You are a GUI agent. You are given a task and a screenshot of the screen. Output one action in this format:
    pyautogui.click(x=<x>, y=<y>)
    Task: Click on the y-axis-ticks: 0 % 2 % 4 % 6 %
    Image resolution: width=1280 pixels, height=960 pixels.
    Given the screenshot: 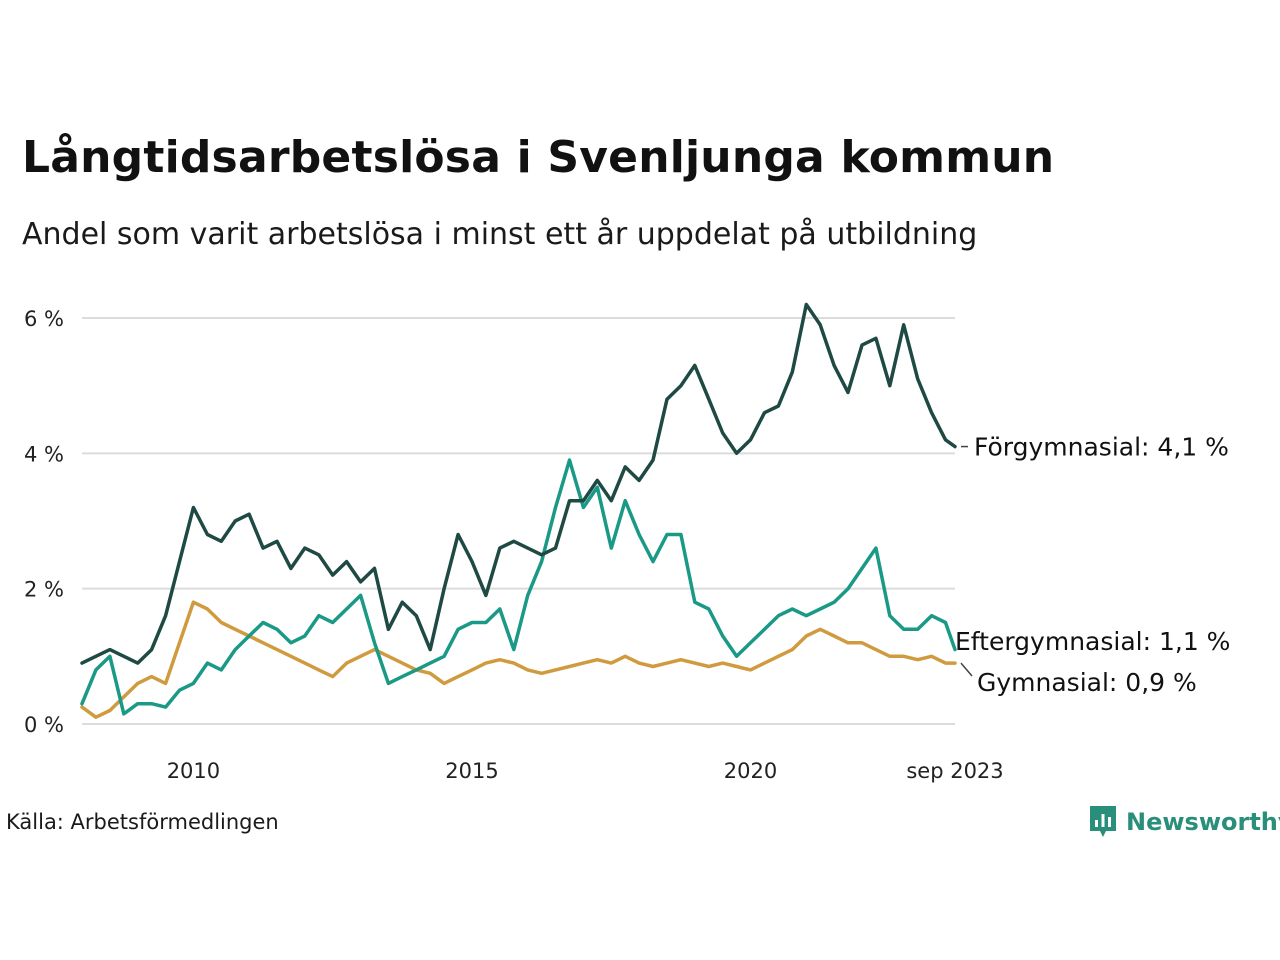 What is the action you would take?
    pyautogui.click(x=44, y=522)
    